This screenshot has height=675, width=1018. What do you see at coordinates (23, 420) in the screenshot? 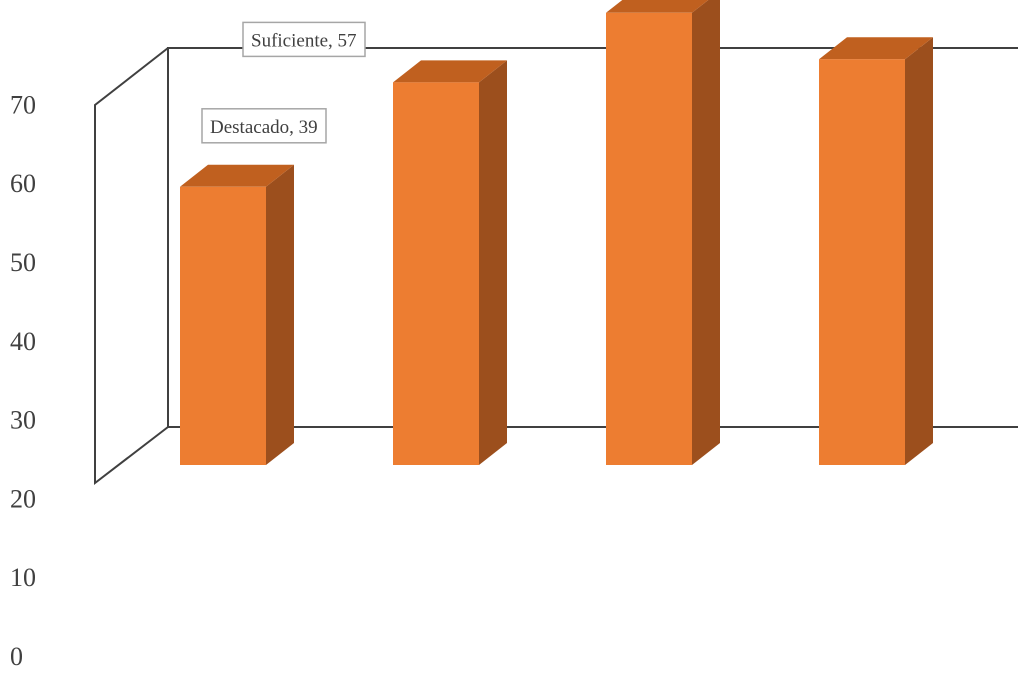
I see `y-tick-label: 30` at bounding box center [23, 420].